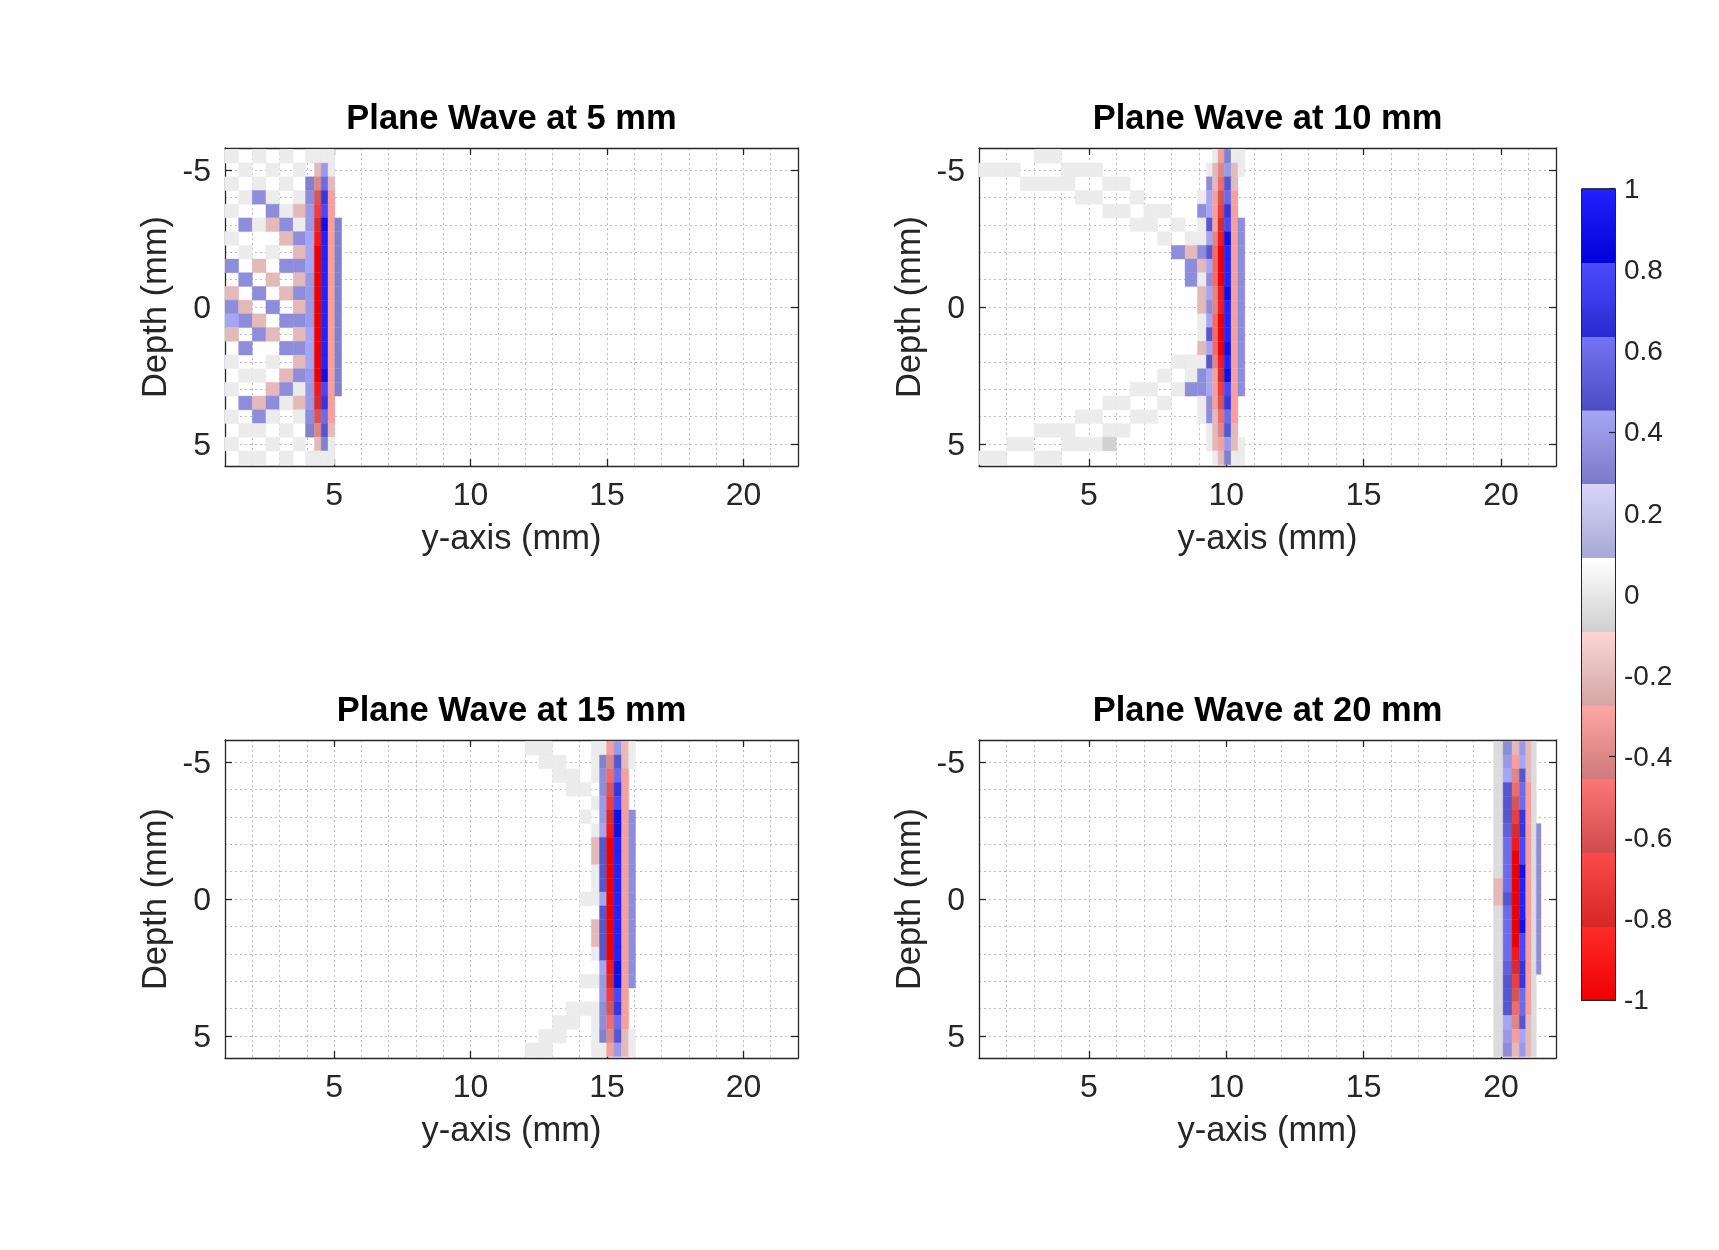  I want to click on color-bar-label: -0.2, so click(1648, 675).